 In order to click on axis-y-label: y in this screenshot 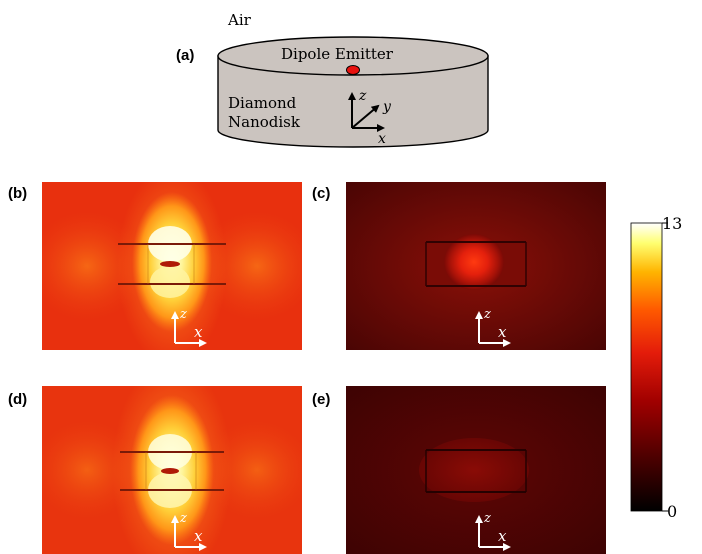, I will do `click(387, 107)`.